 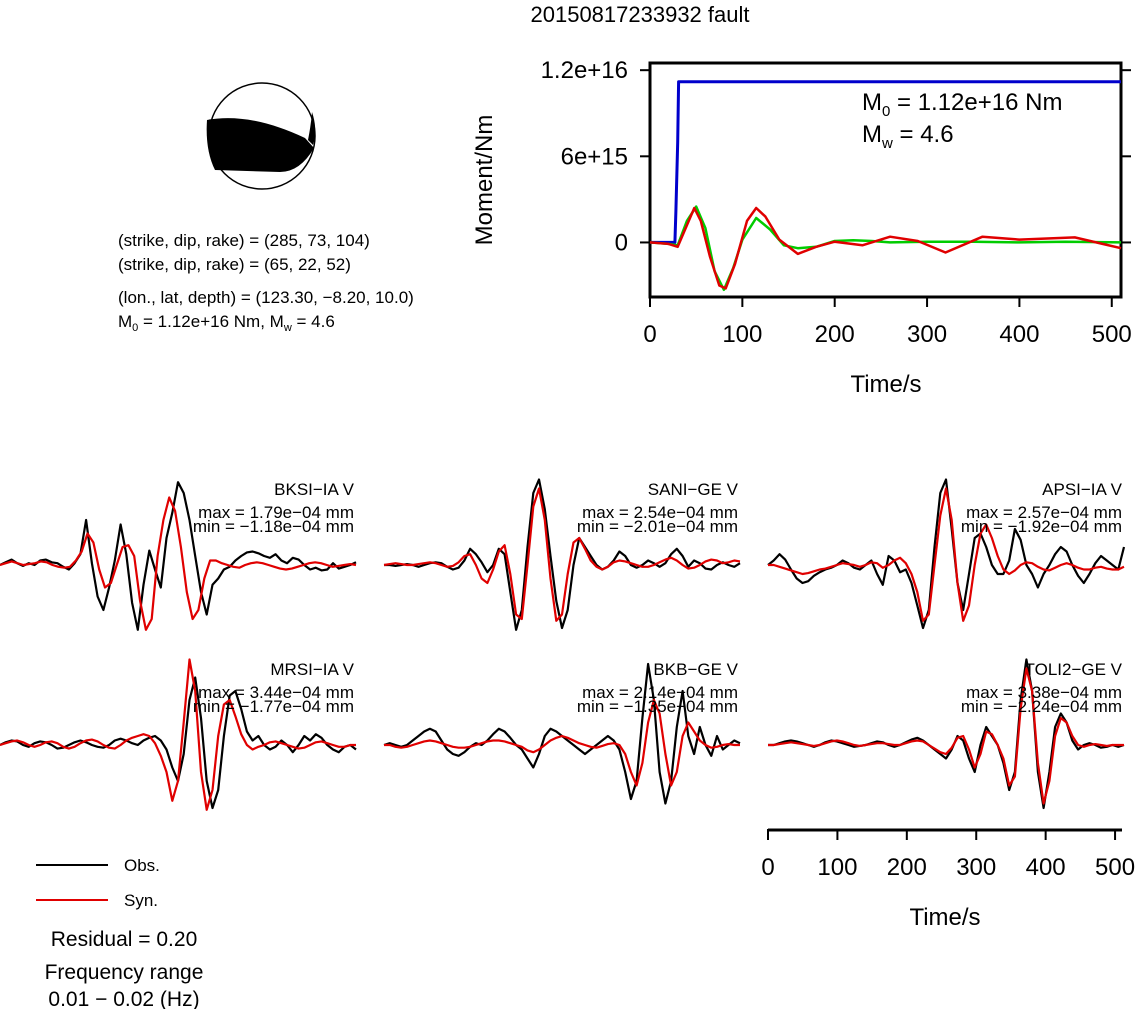 What do you see at coordinates (234, 264) in the screenshot?
I see `mechanism-line-2: (strike, dip, rake) = (65, 22, 52)` at bounding box center [234, 264].